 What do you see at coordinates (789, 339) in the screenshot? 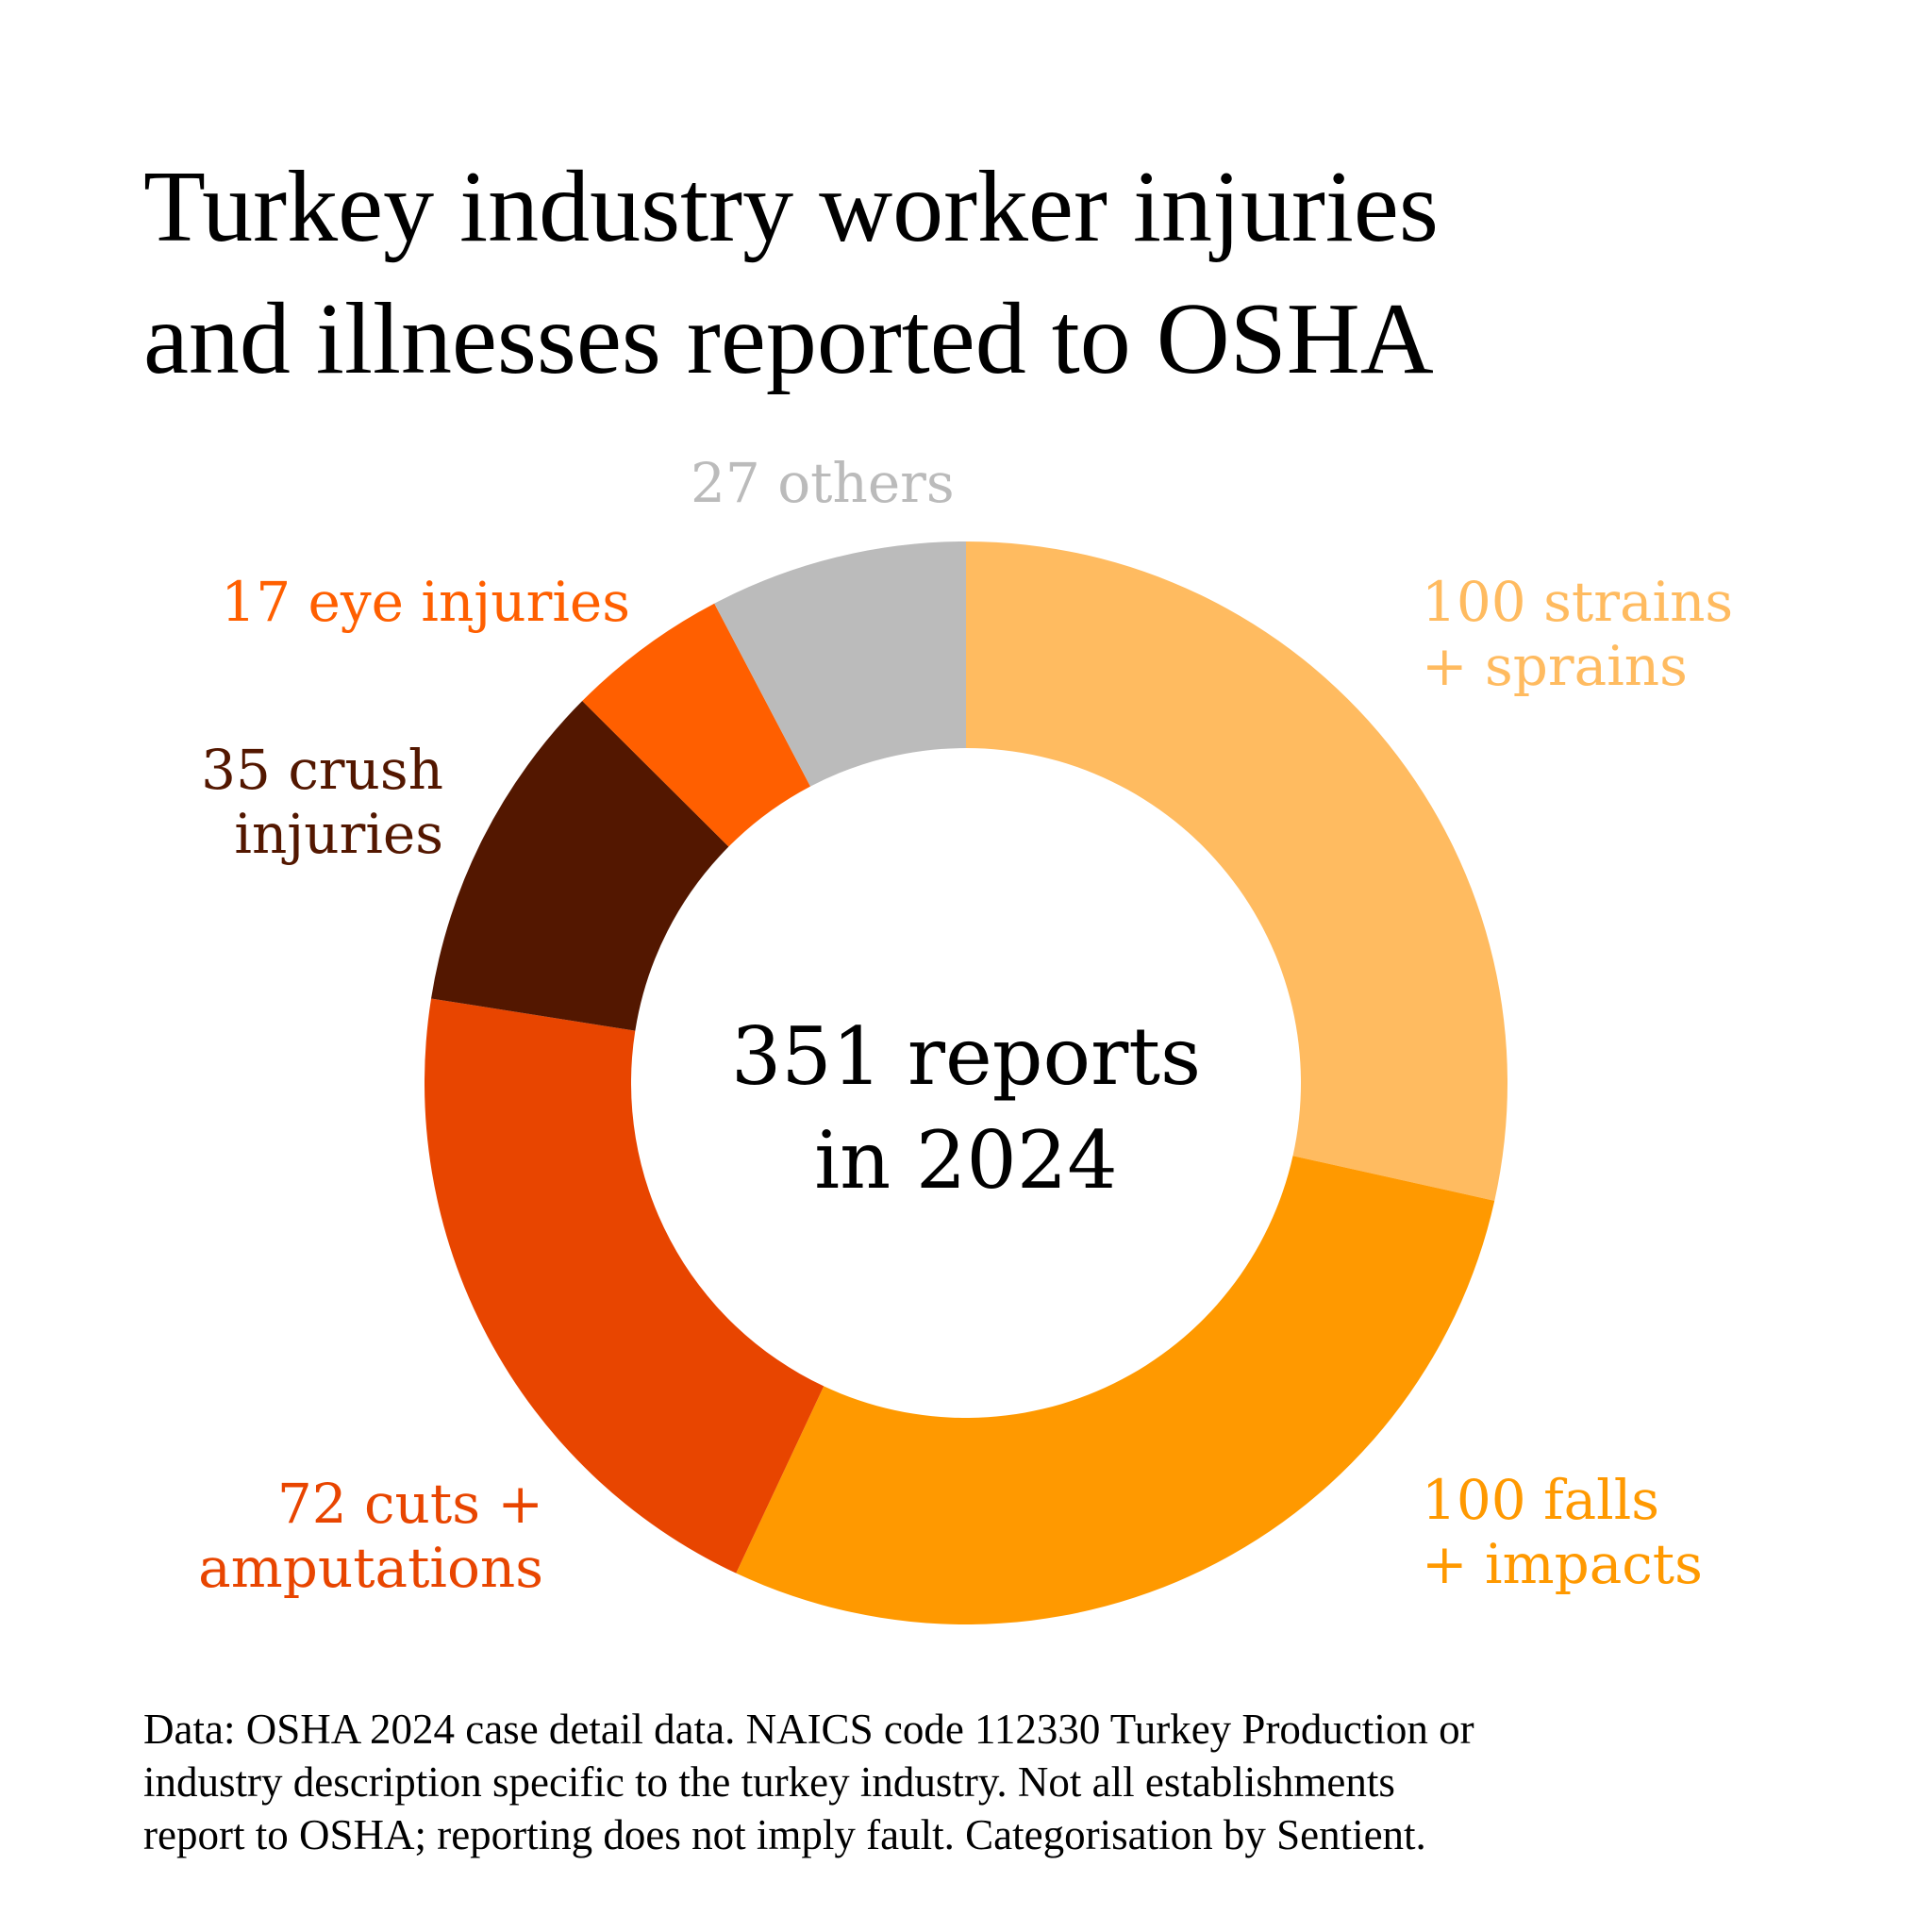
I see `chart-title-line-2: and illnesses reported to OSHA` at bounding box center [789, 339].